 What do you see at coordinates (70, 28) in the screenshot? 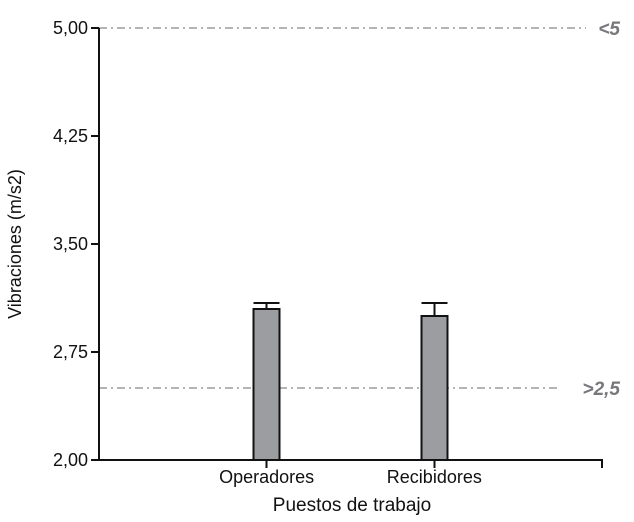
I see `y-tick-label: 5,00` at bounding box center [70, 28].